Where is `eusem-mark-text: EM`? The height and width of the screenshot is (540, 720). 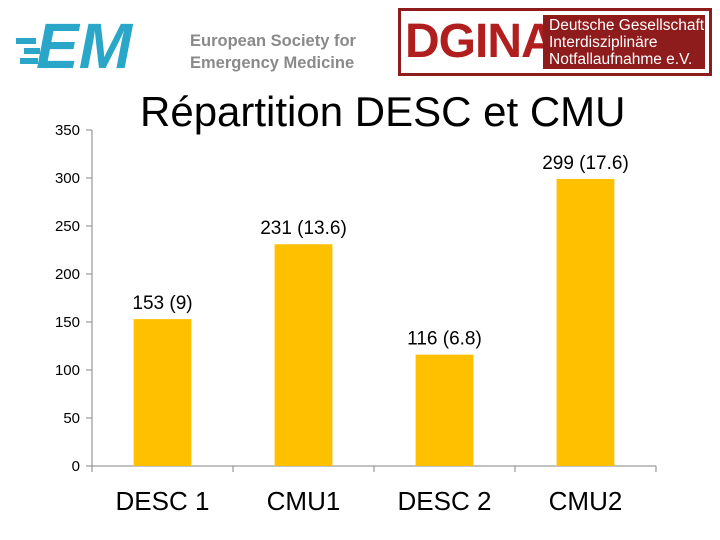 eusem-mark-text: EM is located at coordinates (85, 44).